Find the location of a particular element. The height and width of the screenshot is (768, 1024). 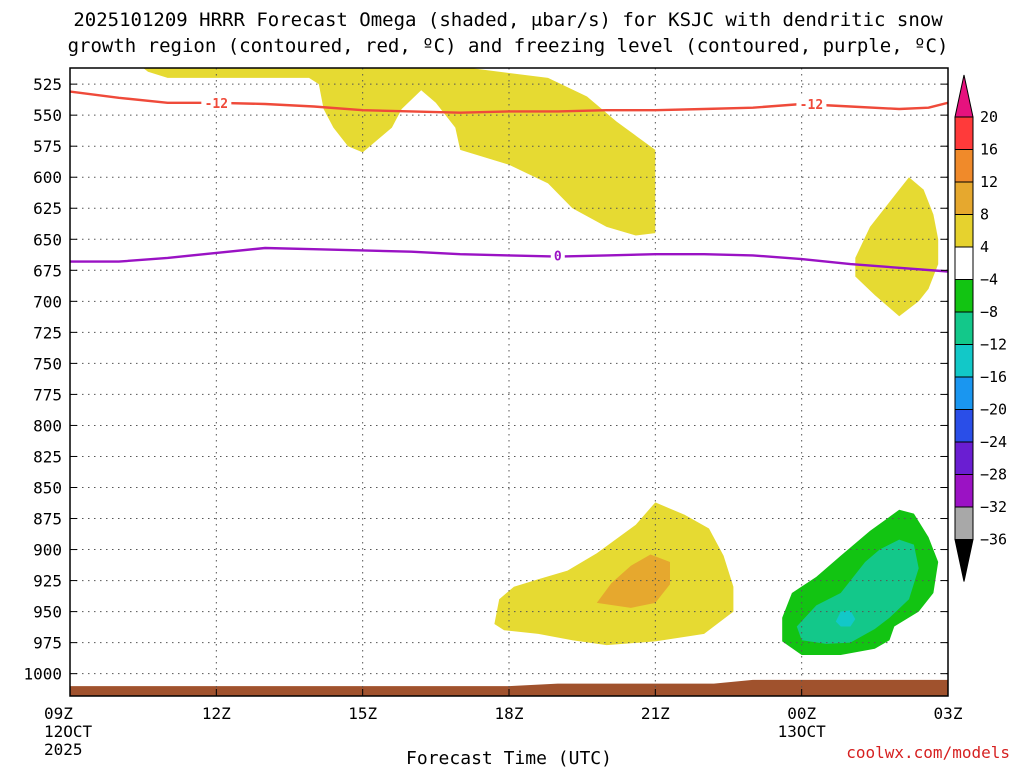

freezing-level-contour-label-0: 0 is located at coordinates (558, 256).